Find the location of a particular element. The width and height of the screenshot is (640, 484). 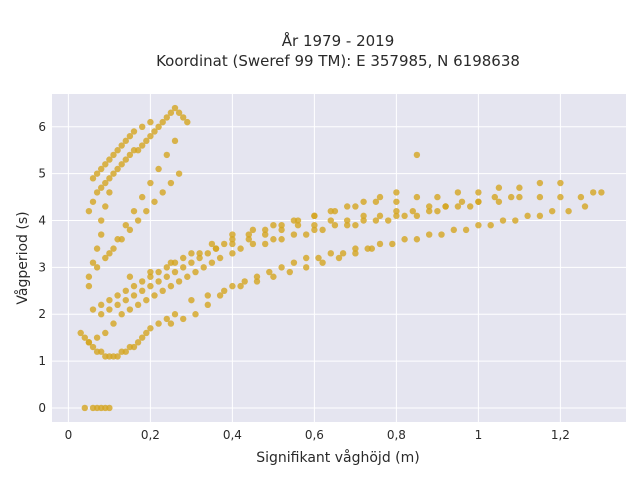

x-tick-label: 0,6 is located at coordinates (314, 435).